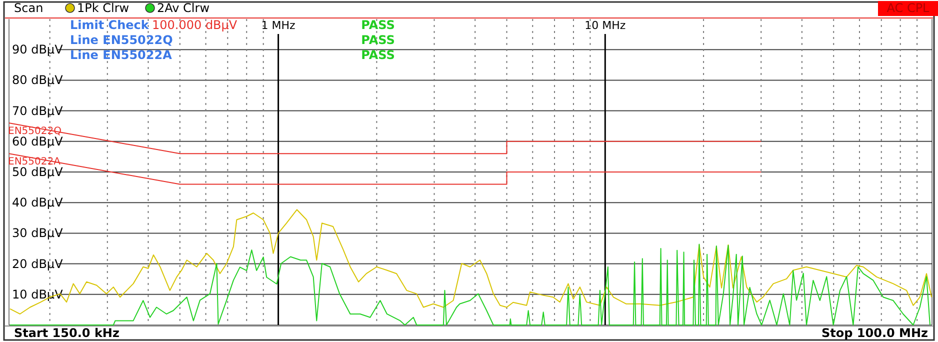  Describe the element at coordinates (38, 49) in the screenshot. I see `y-tick-label: 90 dBµV` at that location.